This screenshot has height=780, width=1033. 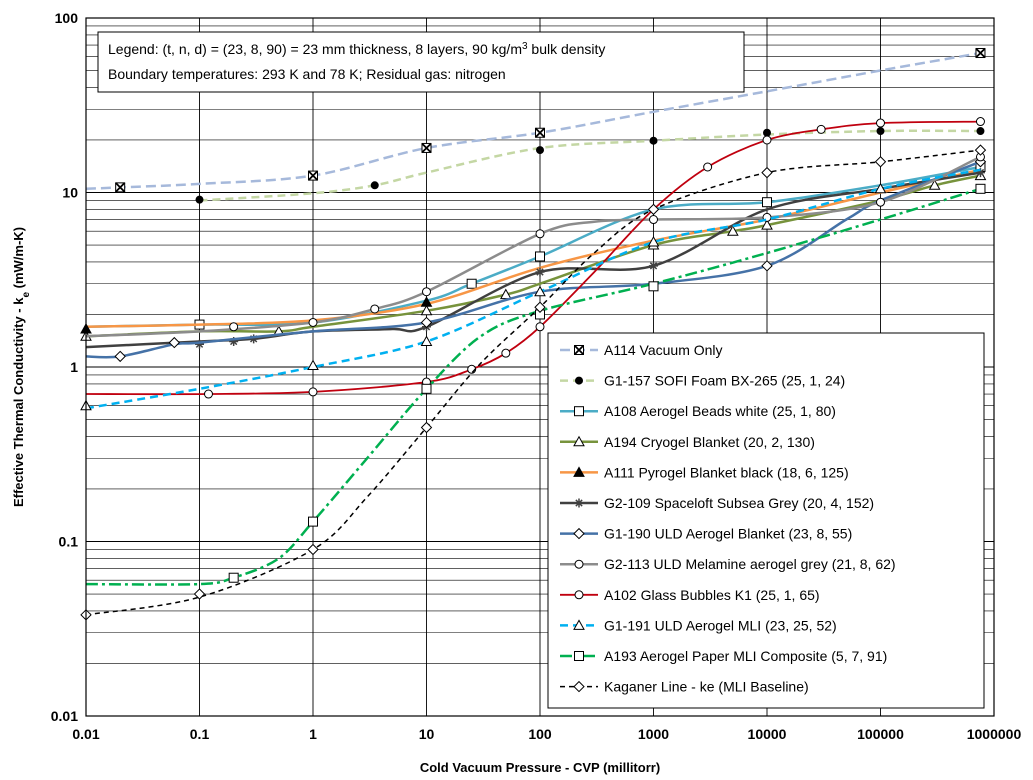 I want to click on annotation-line-1-post: bulk density, so click(x=567, y=49).